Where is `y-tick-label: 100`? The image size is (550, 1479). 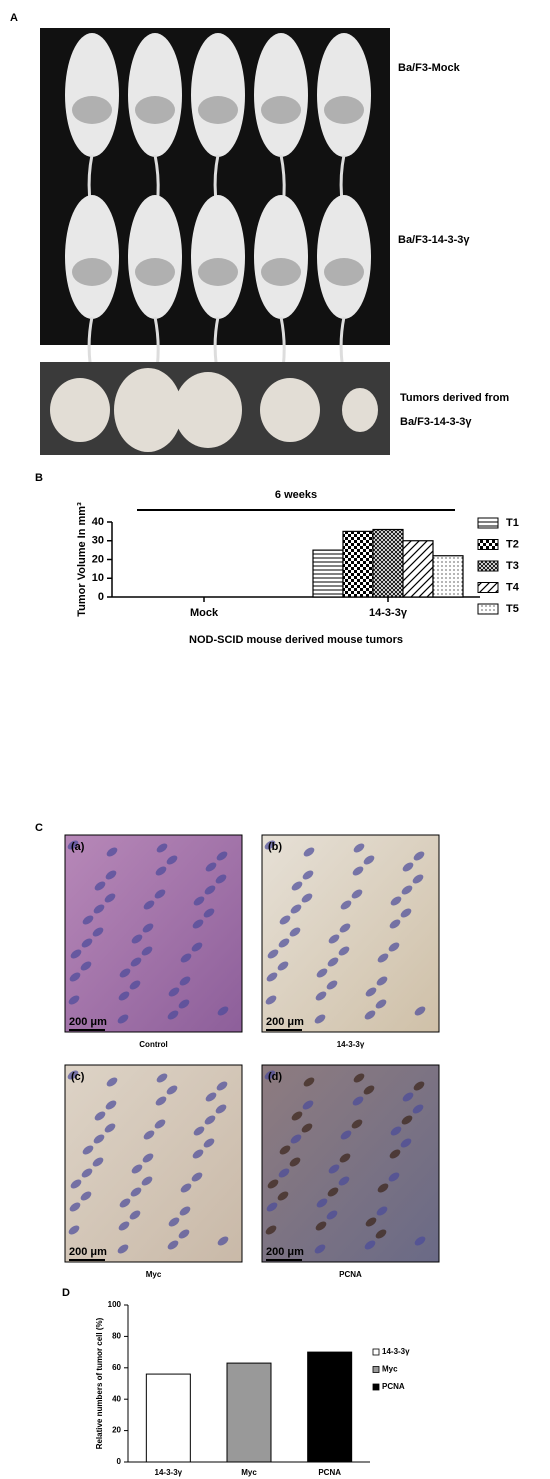 y-tick-label: 100 is located at coordinates (115, 1304).